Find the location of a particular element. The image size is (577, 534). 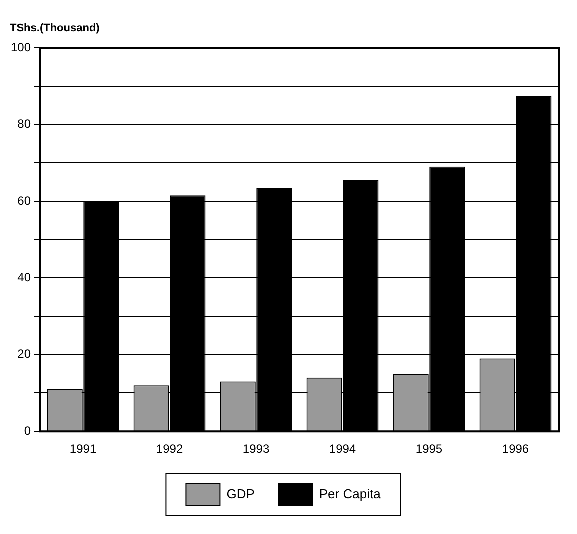

y-tick-label: 40 is located at coordinates (25, 277).